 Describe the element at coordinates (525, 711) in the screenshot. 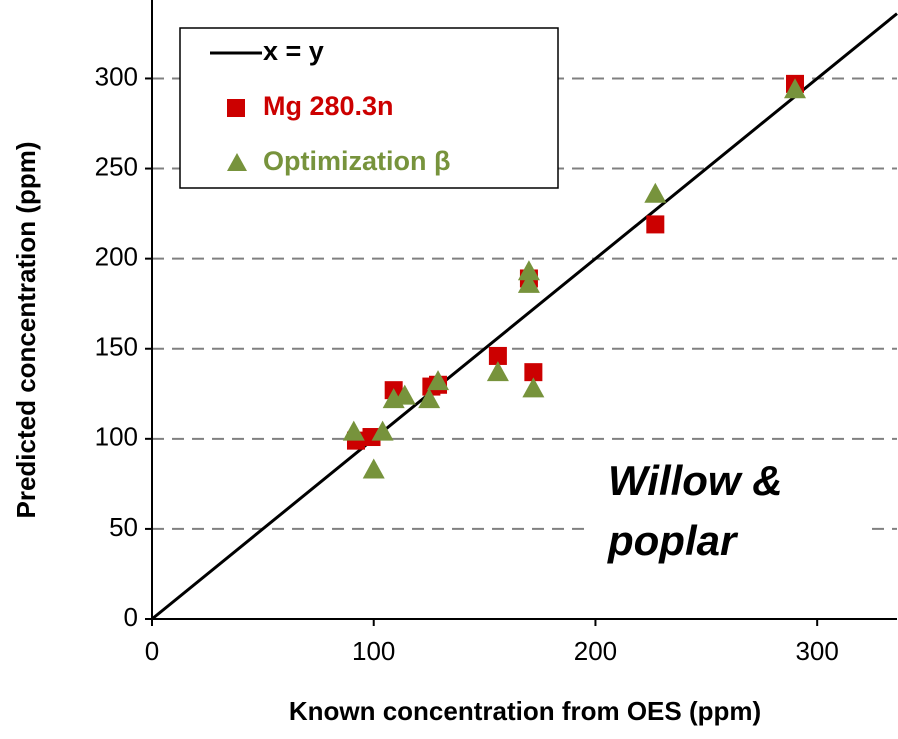

I see `x-axis-label: Known concentration from OES (ppm)` at that location.